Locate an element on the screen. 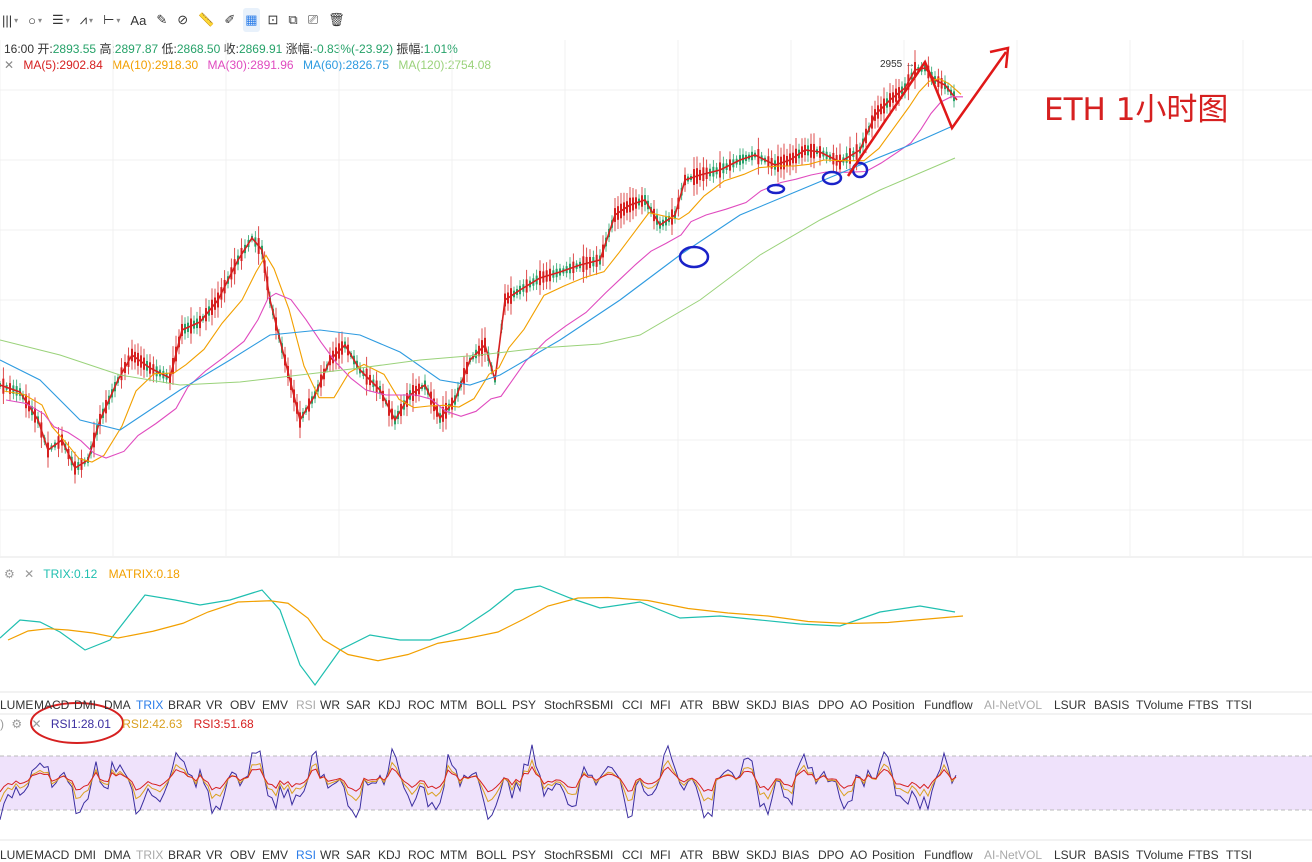 The image size is (1312, 862). trash-button: 🗑 is located at coordinates (336, 20).